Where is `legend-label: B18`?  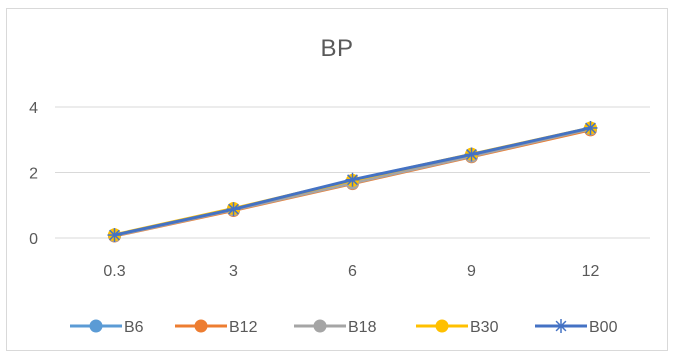
legend-label: B18 is located at coordinates (362, 327).